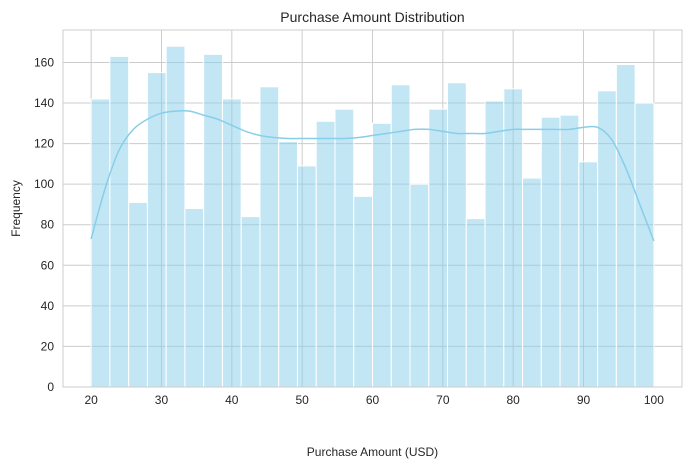 The height and width of the screenshot is (468, 692). I want to click on y-tick-label: 100, so click(44, 184).